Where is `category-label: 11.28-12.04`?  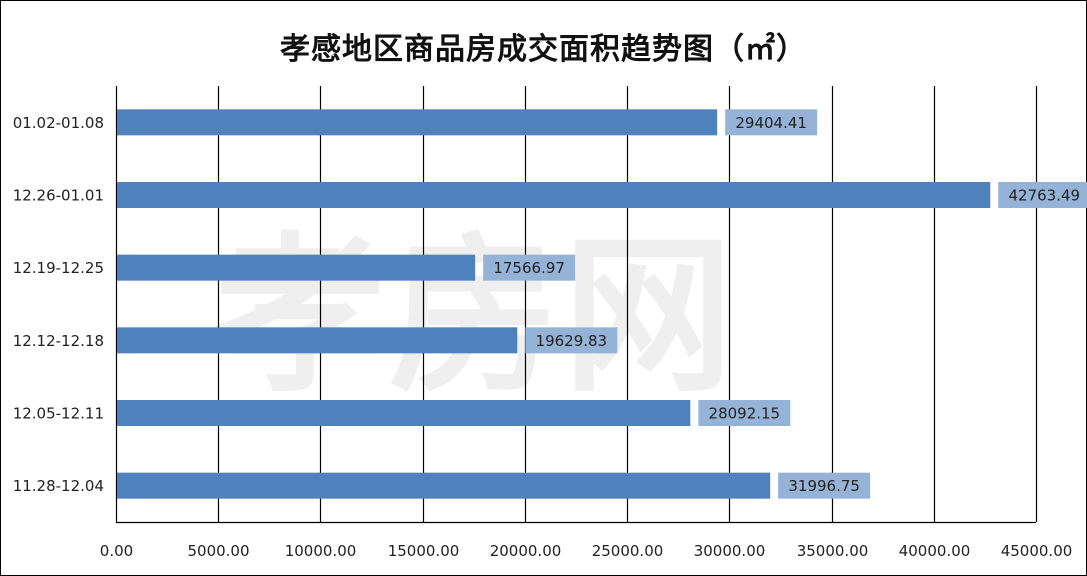
category-label: 11.28-12.04 is located at coordinates (58, 486).